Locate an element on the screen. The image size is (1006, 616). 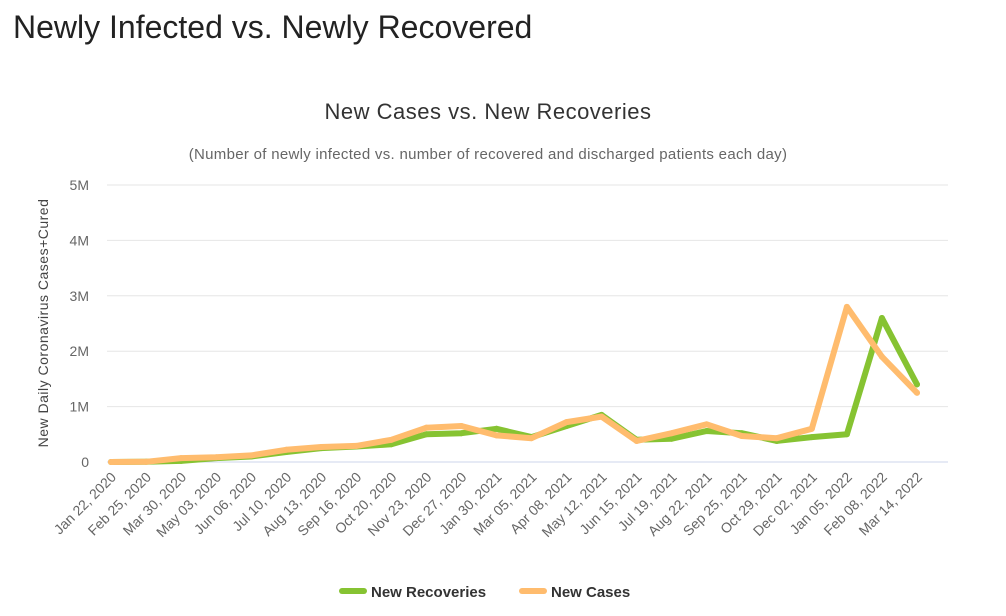
legend-item: New Recoveries is located at coordinates (412, 592).